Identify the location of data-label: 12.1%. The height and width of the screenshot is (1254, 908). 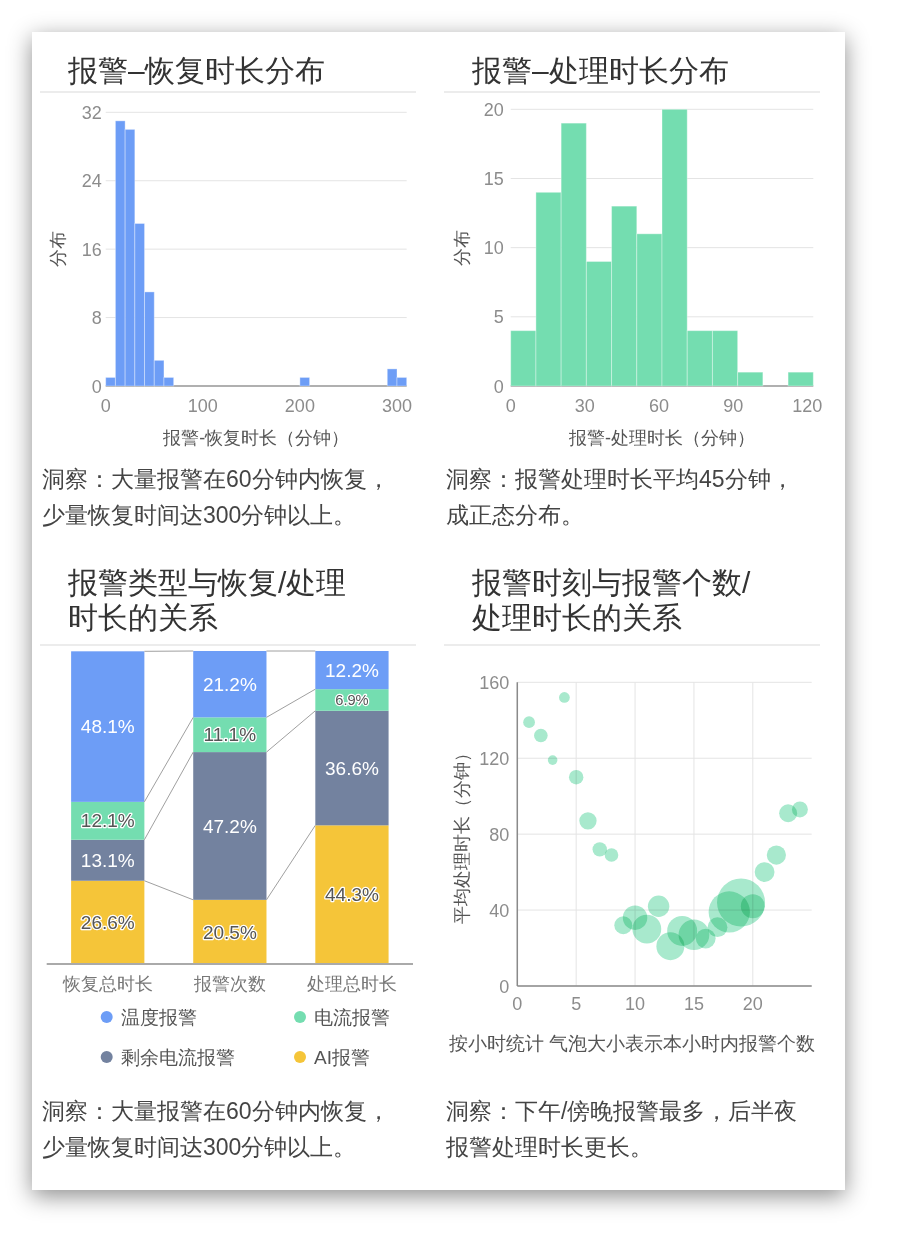
(107, 821).